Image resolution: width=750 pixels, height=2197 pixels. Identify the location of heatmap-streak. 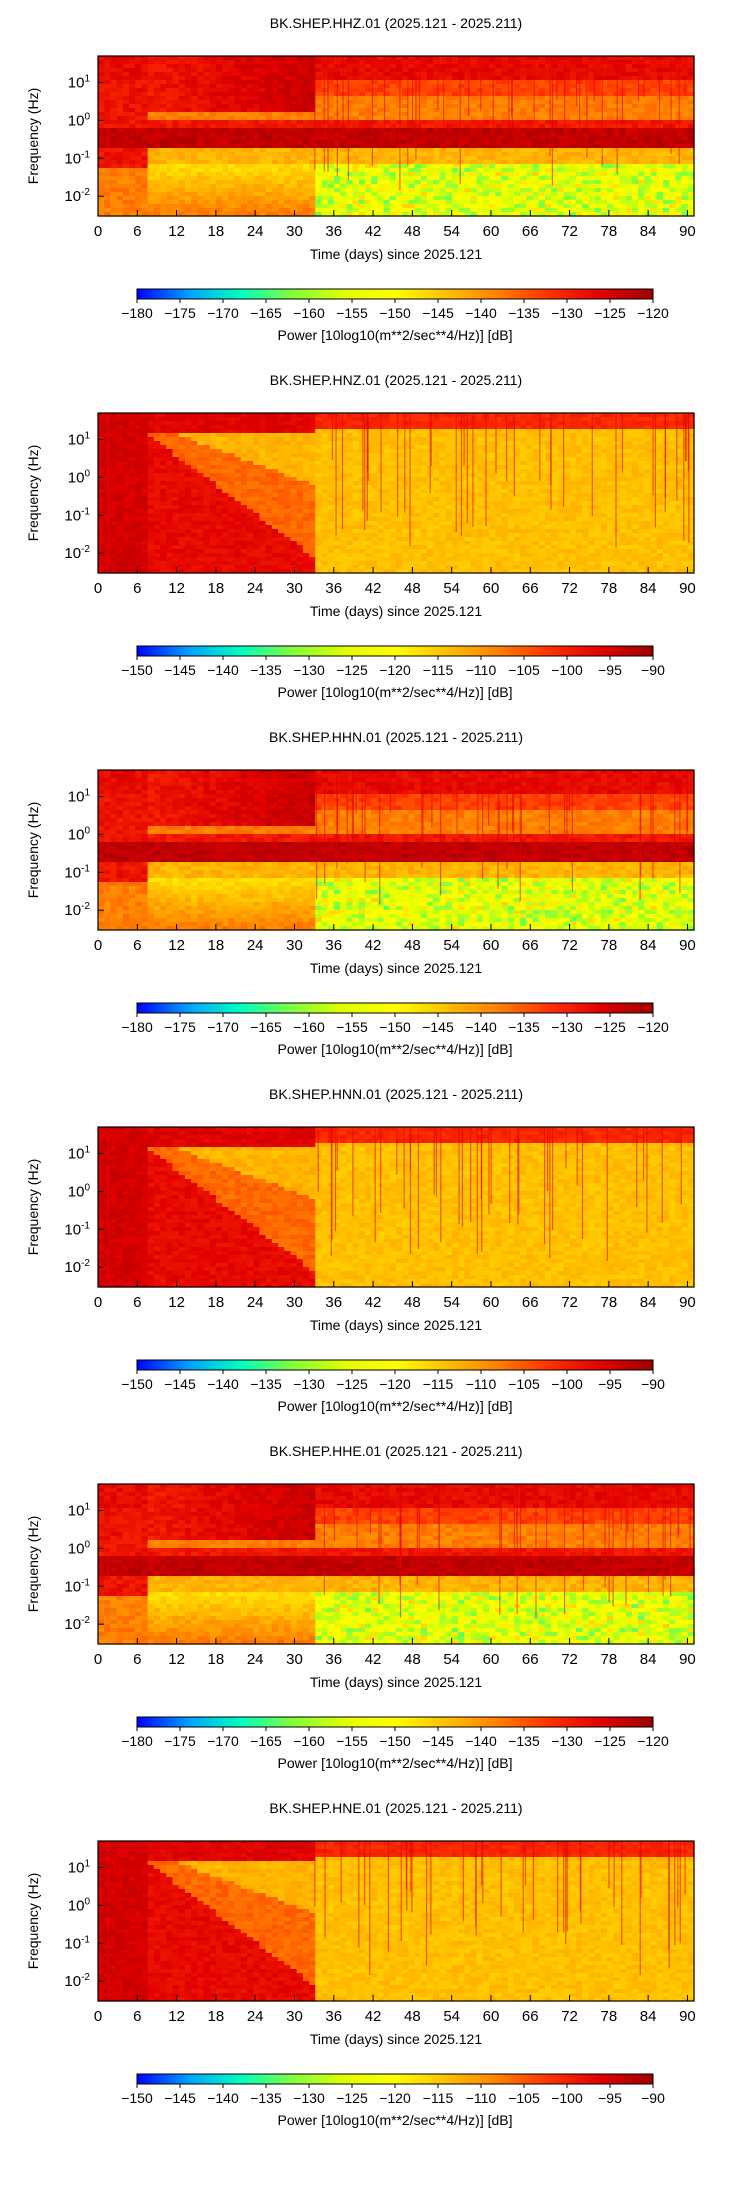
(328, 114).